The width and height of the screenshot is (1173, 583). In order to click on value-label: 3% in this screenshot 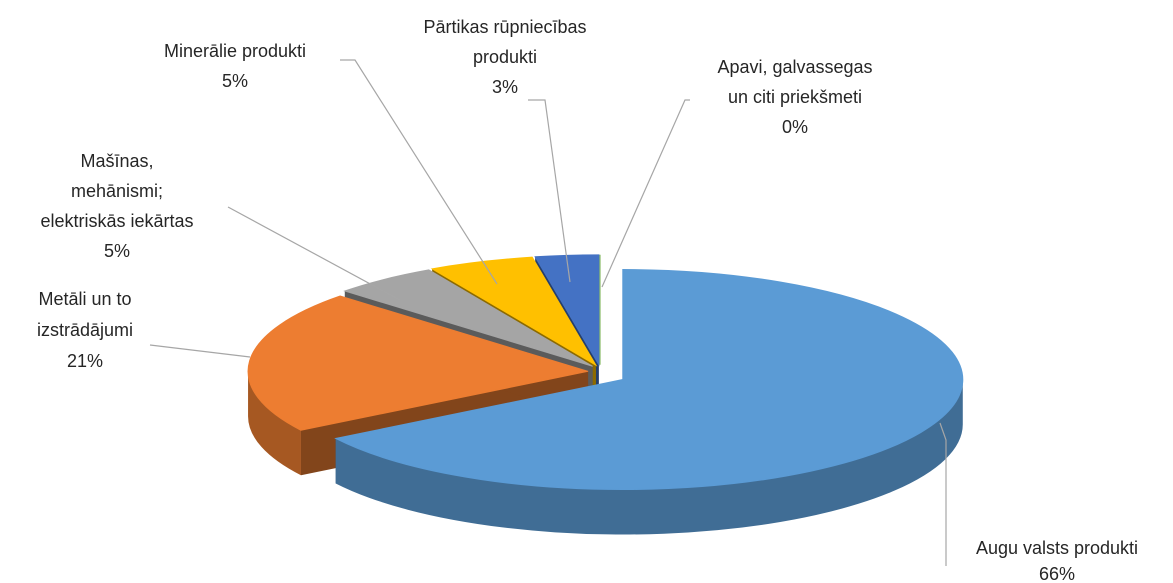, I will do `click(505, 87)`.